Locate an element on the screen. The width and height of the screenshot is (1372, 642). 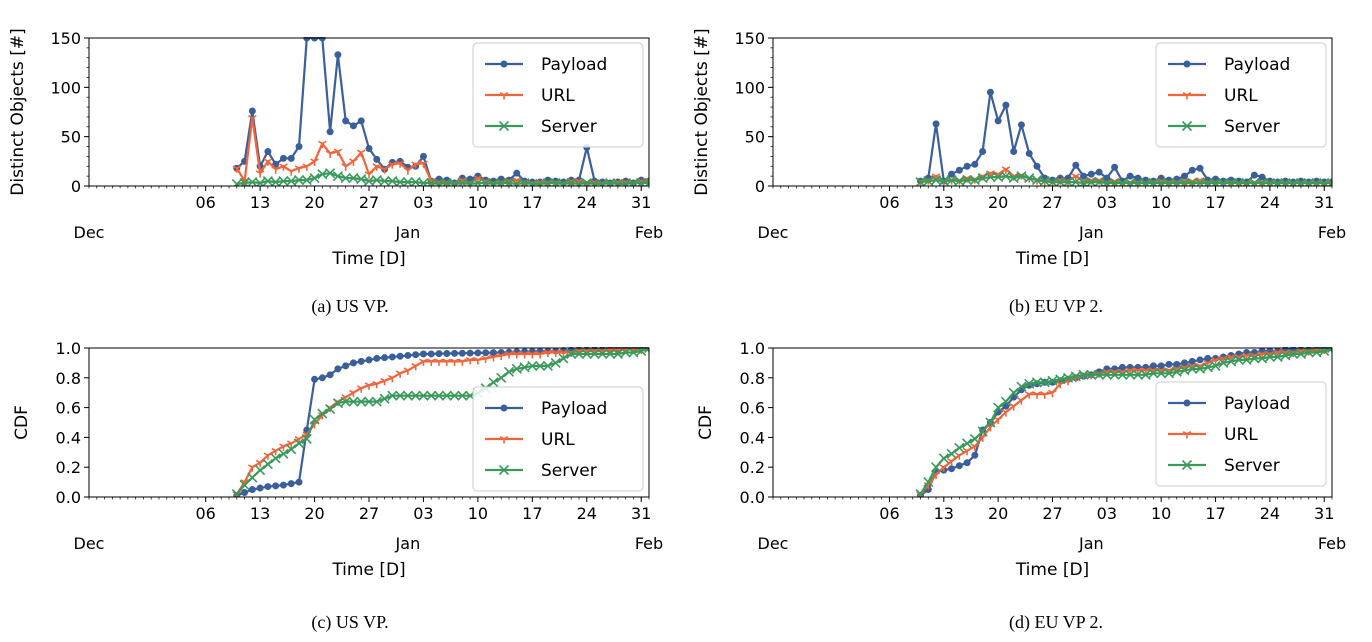
x-tick-label: 13 is located at coordinates (260, 202).